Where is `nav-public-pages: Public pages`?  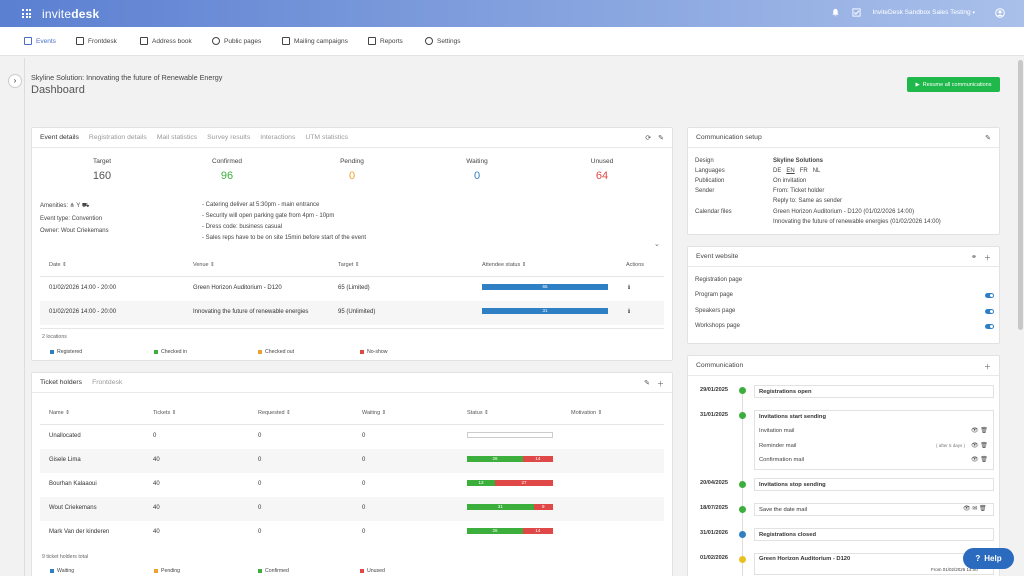 nav-public-pages: Public pages is located at coordinates (236, 41).